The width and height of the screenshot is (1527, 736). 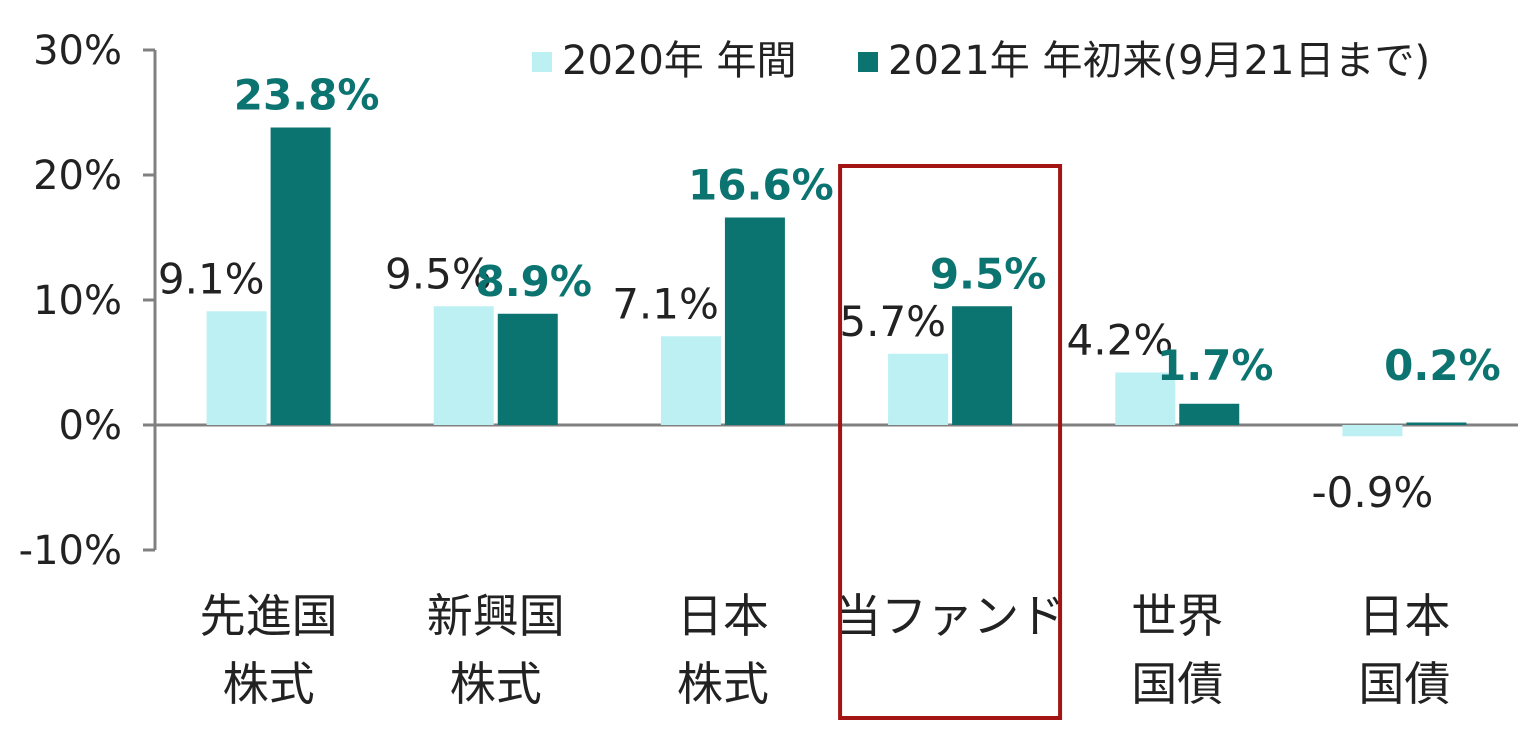 I want to click on value-label-2020: -0.9%, so click(x=1372, y=492).